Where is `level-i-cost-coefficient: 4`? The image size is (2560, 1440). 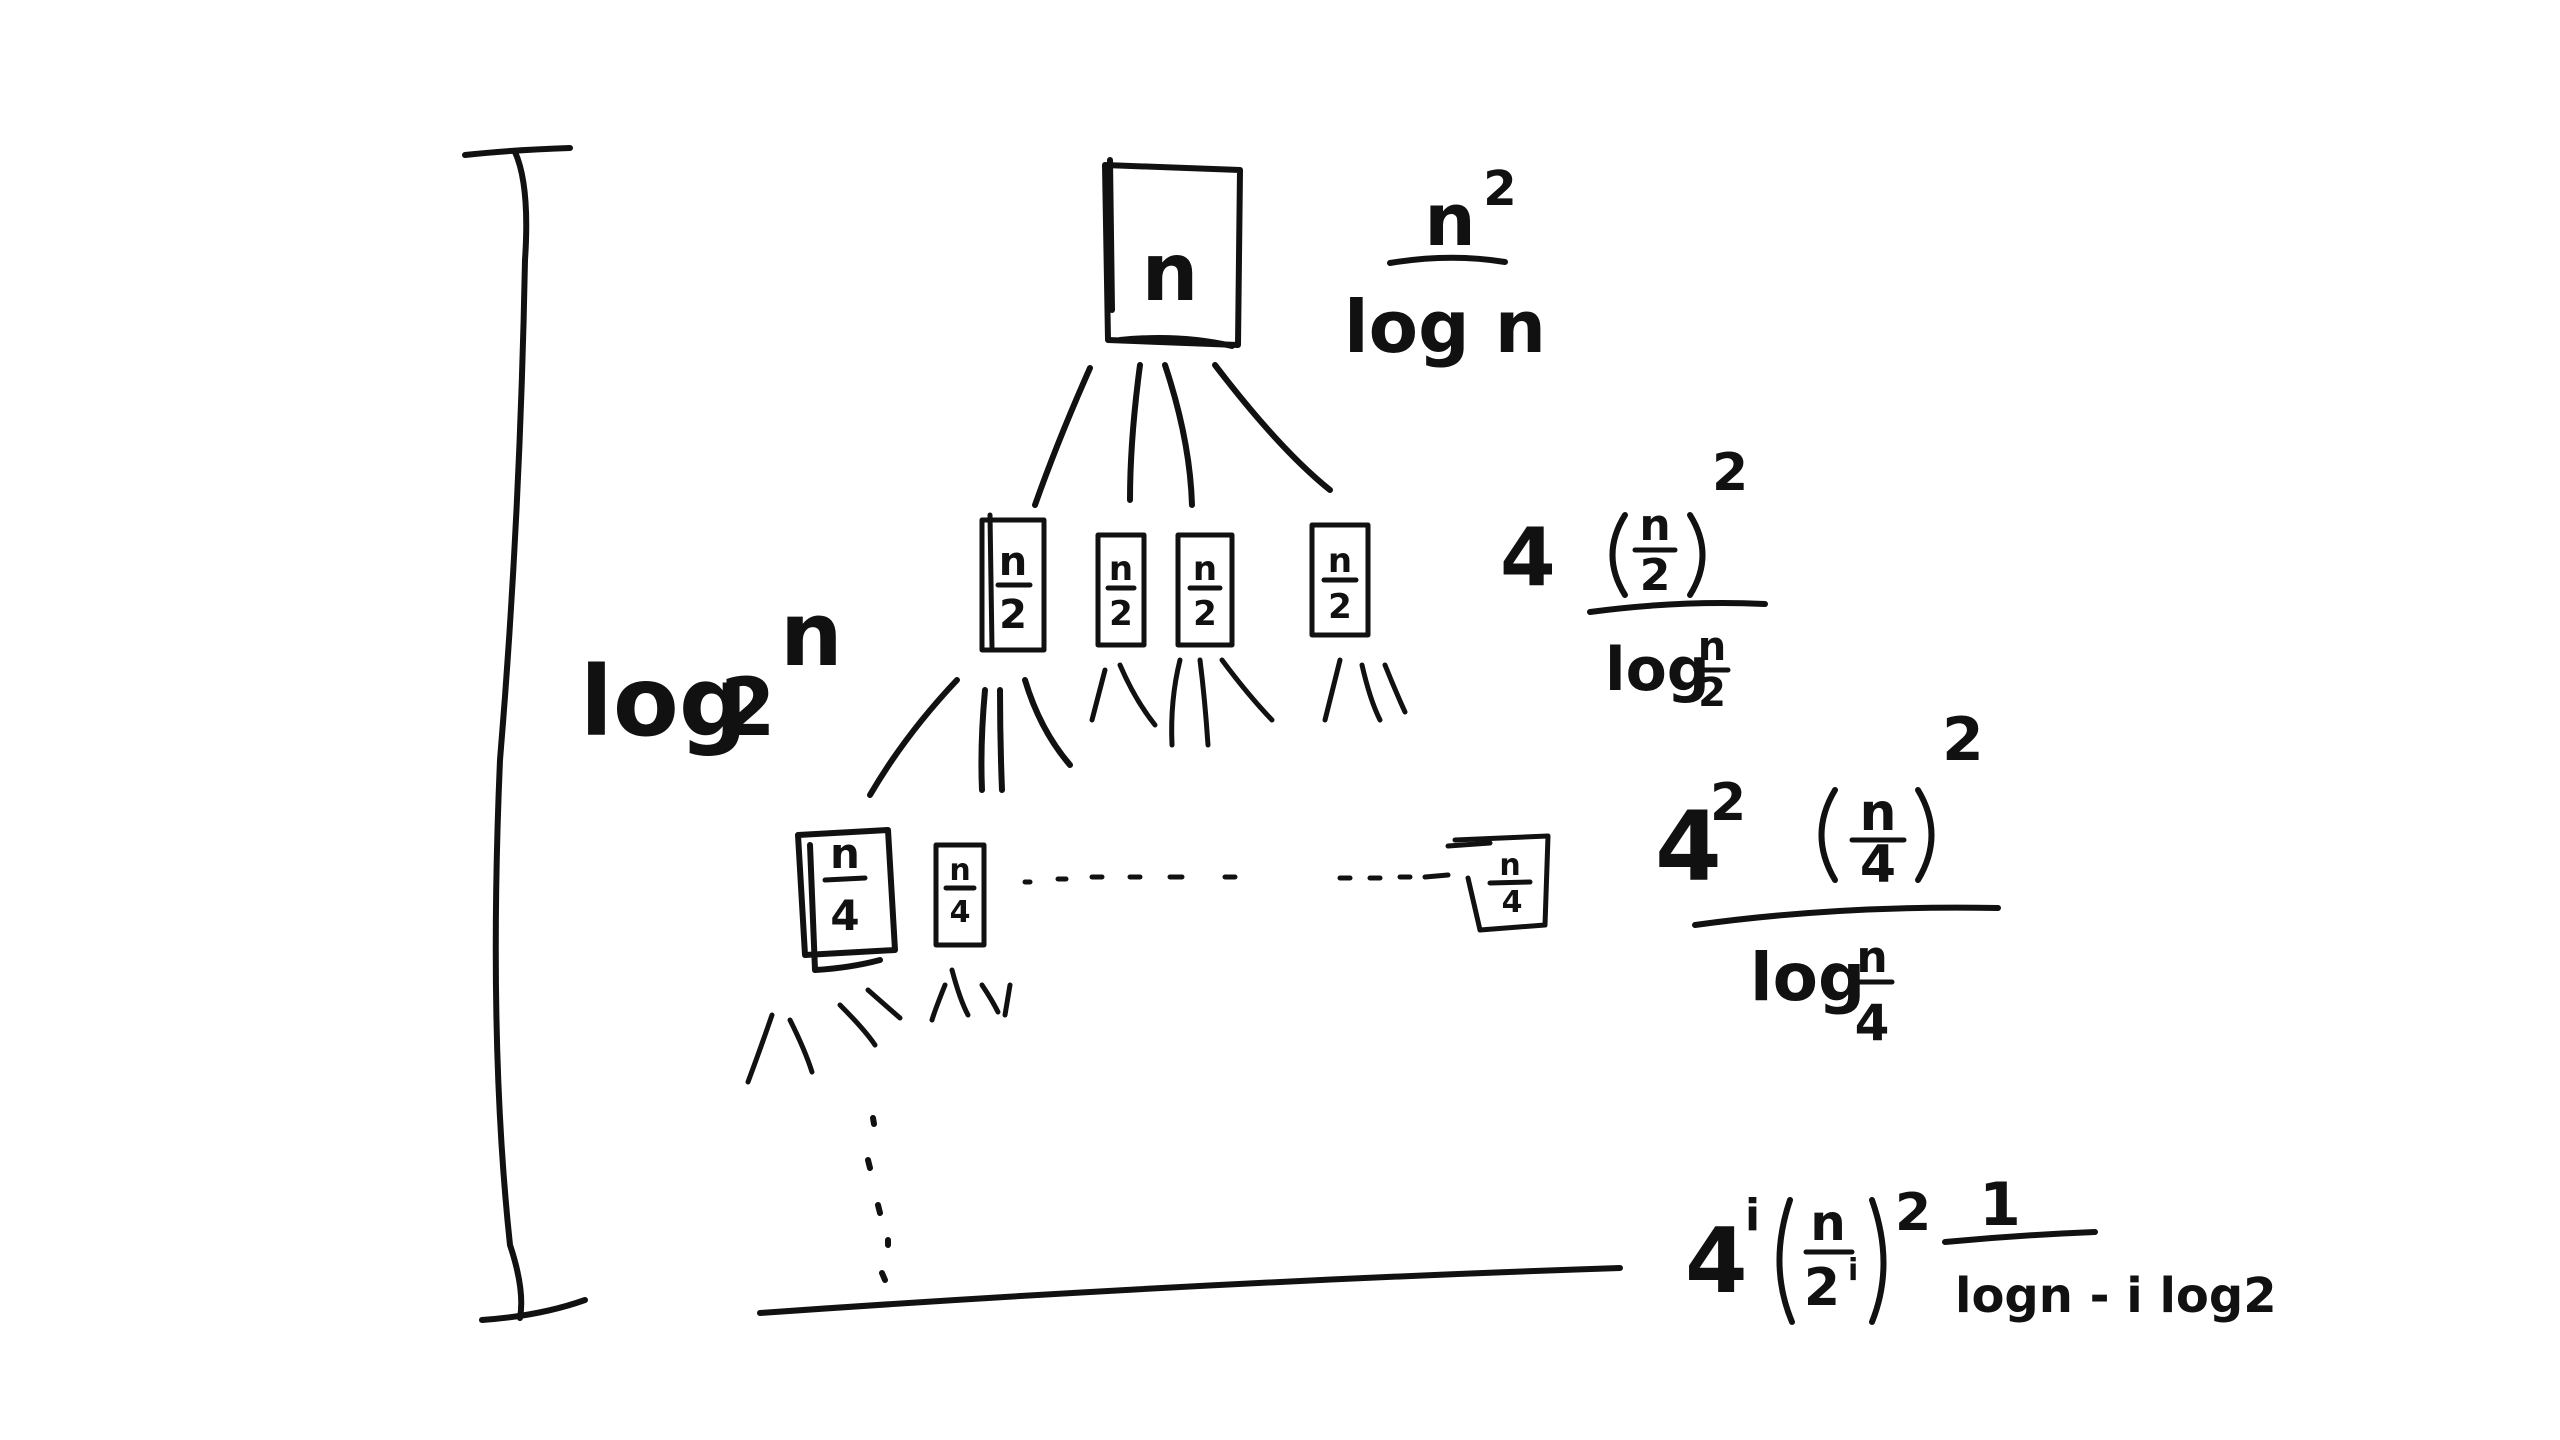 level-i-cost-coefficient: 4 is located at coordinates (1716, 1261).